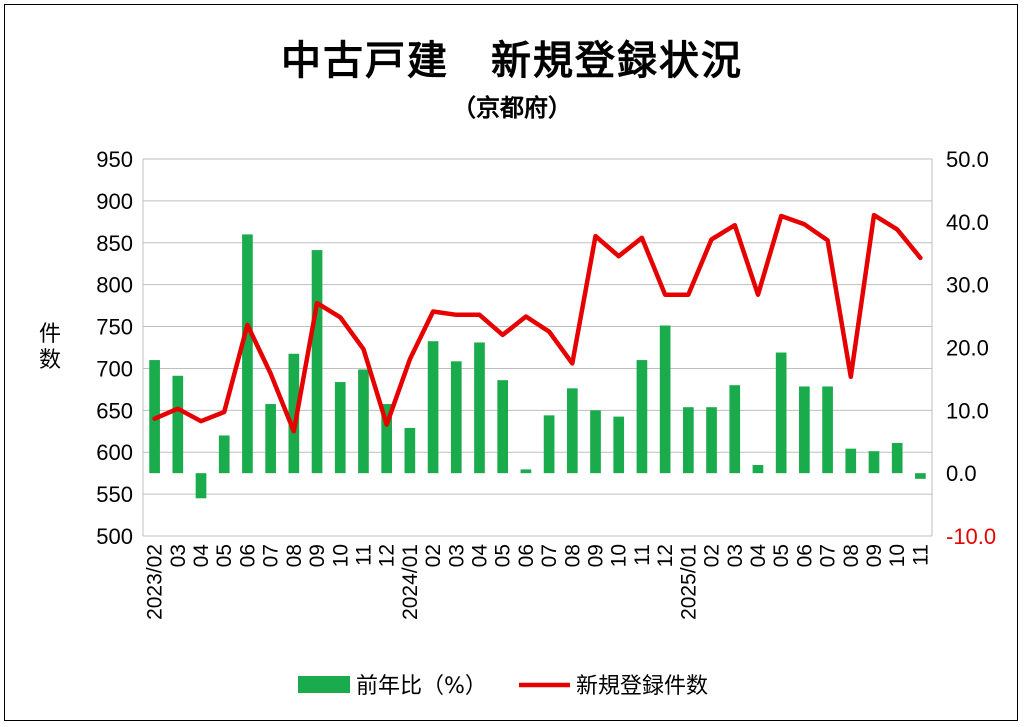  I want to click on right-axis-ticks: 50.0 40.0 30.0 20.0 10.0 0.0 -10.0, so click(971, 348).